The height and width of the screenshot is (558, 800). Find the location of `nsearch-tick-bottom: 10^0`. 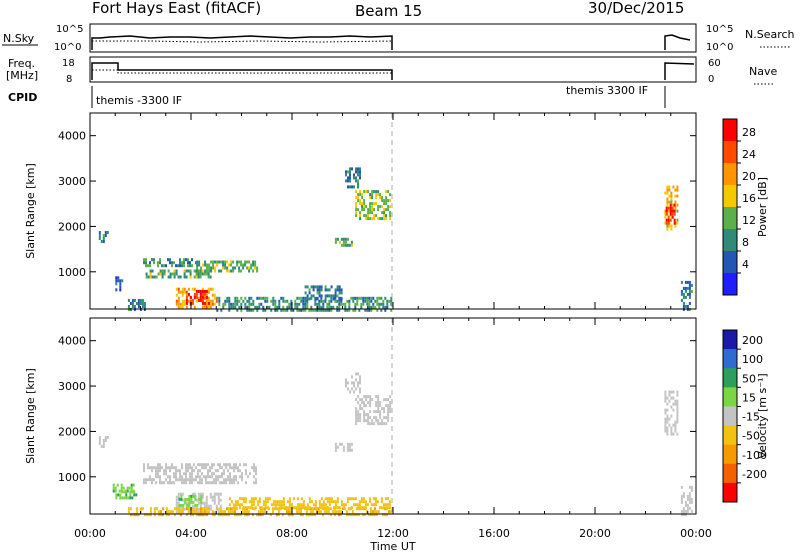

nsearch-tick-bottom: 10^0 is located at coordinates (719, 47).